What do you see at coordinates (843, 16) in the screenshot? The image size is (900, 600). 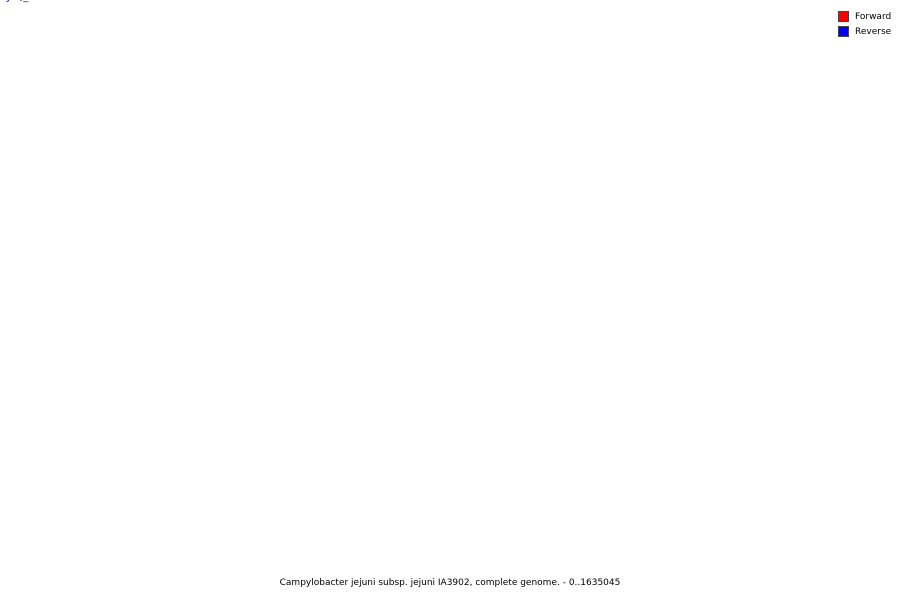 I see `forward-swatch` at bounding box center [843, 16].